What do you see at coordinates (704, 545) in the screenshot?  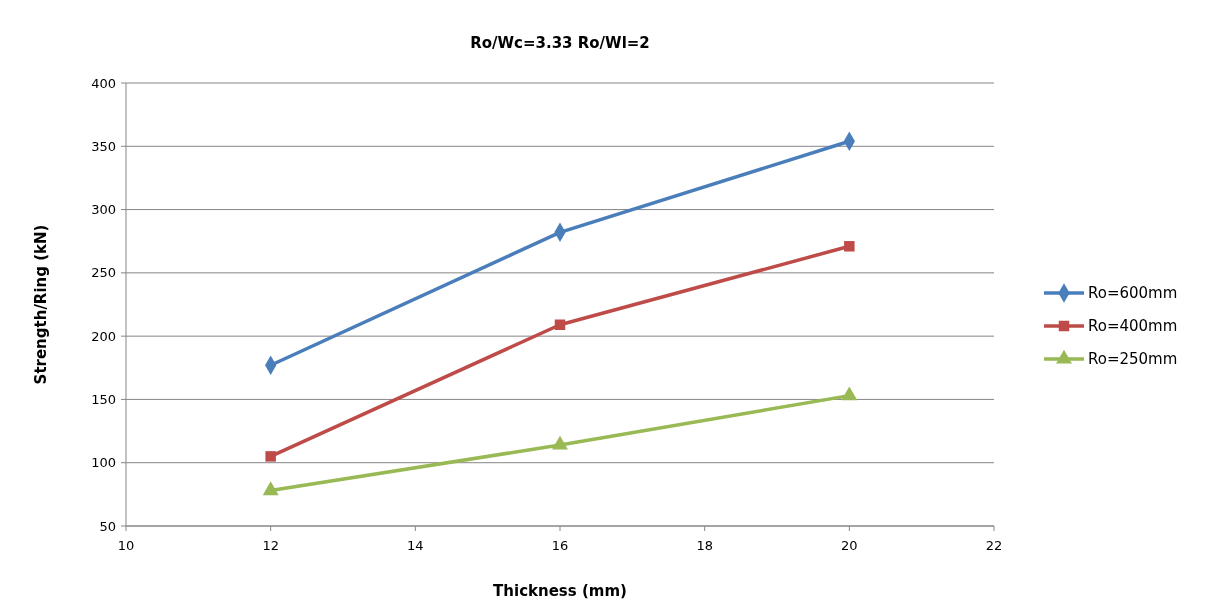 I see `x-tick-label: 18` at bounding box center [704, 545].